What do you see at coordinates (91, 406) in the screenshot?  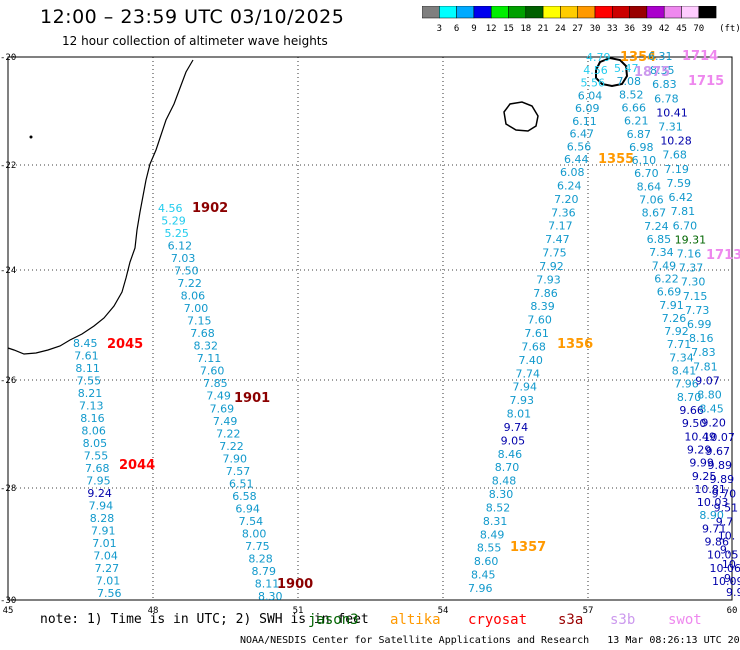 I see `wave-height-value: 7.13` at bounding box center [91, 406].